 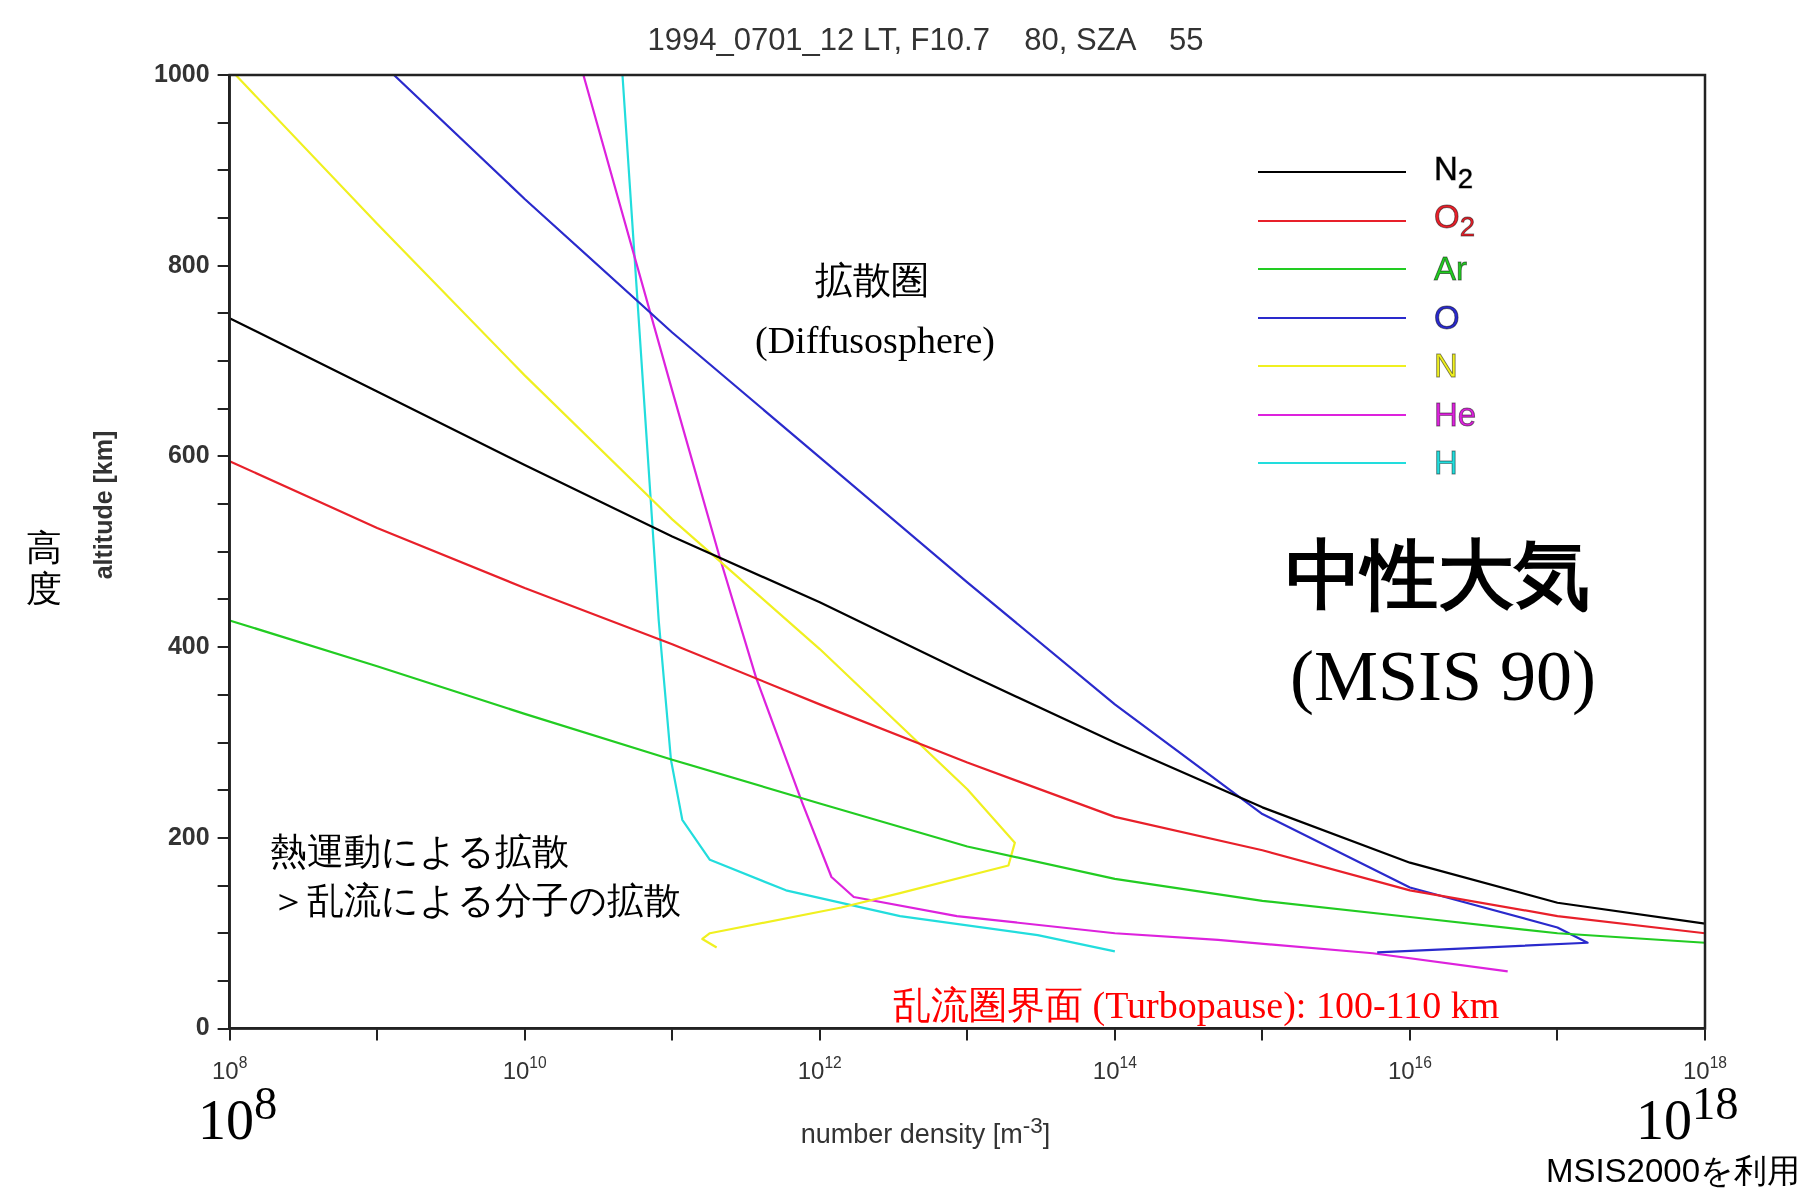 What do you see at coordinates (1450, 269) in the screenshot?
I see `legend-label: Ar` at bounding box center [1450, 269].